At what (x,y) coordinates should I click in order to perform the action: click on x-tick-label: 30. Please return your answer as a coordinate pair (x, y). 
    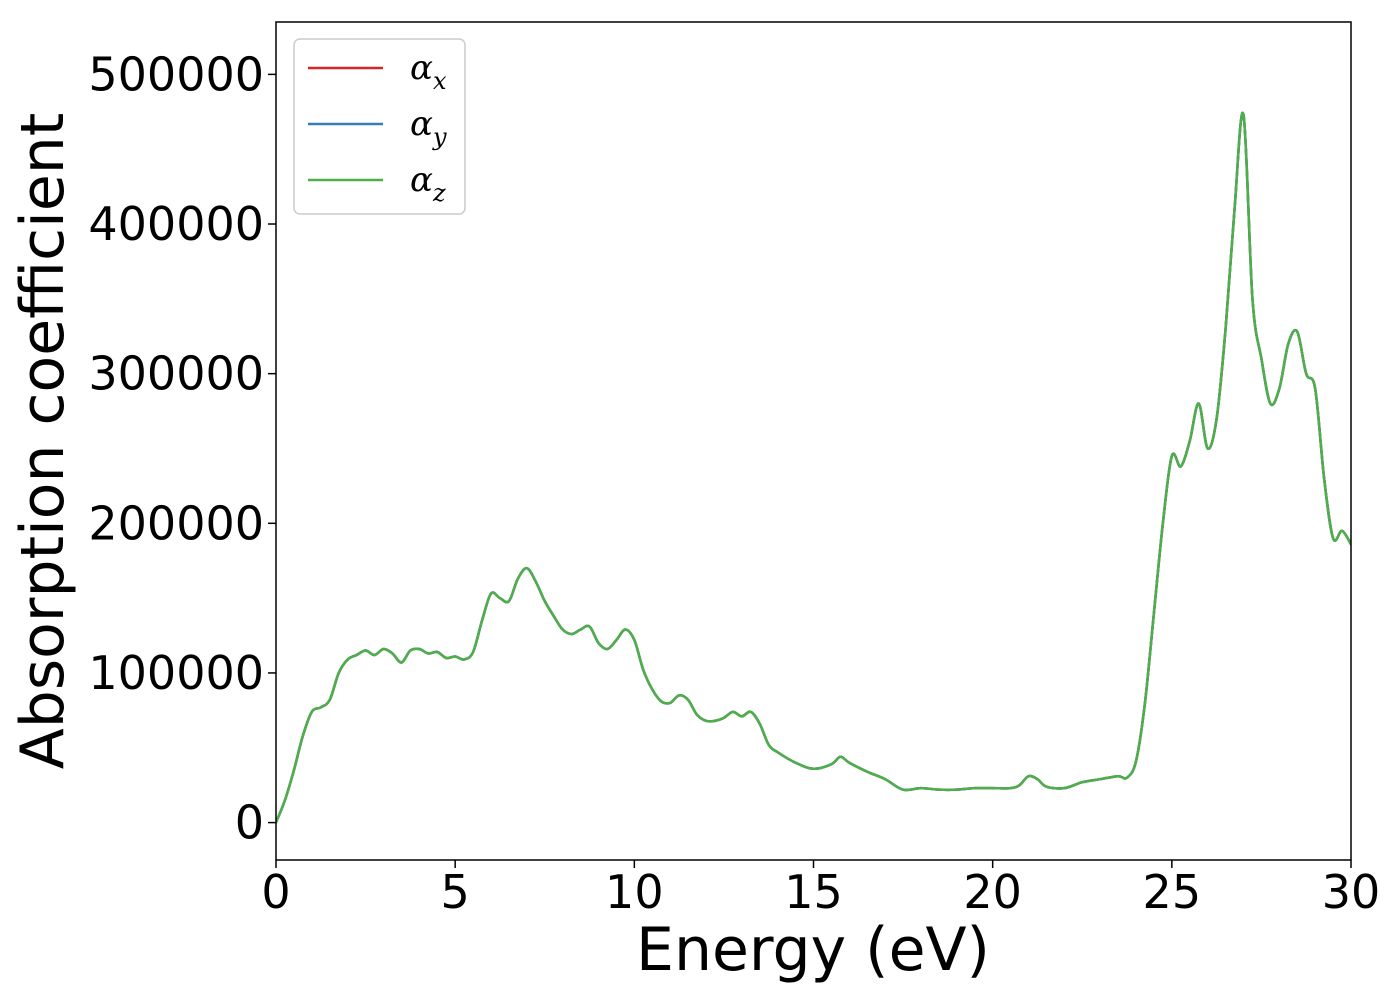
    Looking at the image, I should click on (1351, 892).